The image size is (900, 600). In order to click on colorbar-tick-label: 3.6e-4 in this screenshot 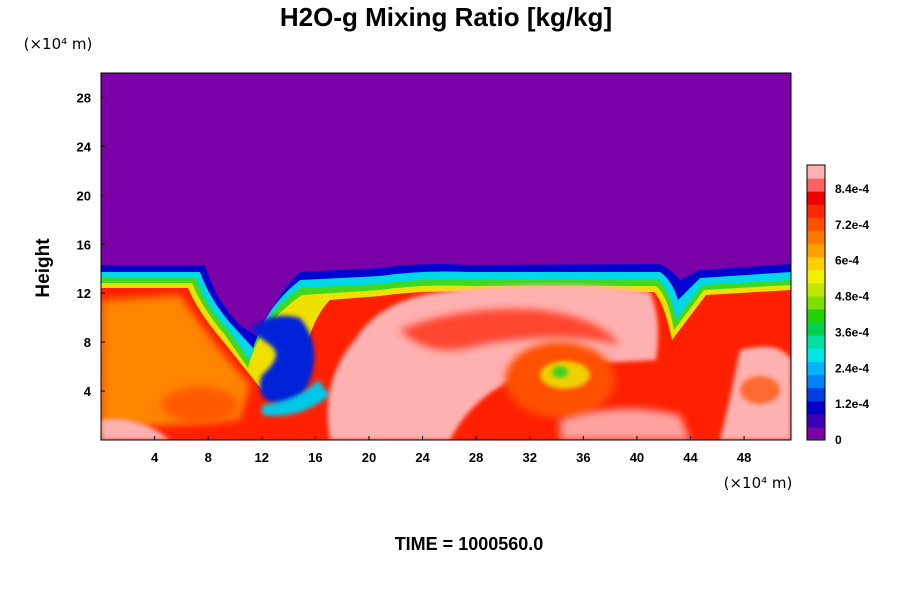, I will do `click(852, 332)`.